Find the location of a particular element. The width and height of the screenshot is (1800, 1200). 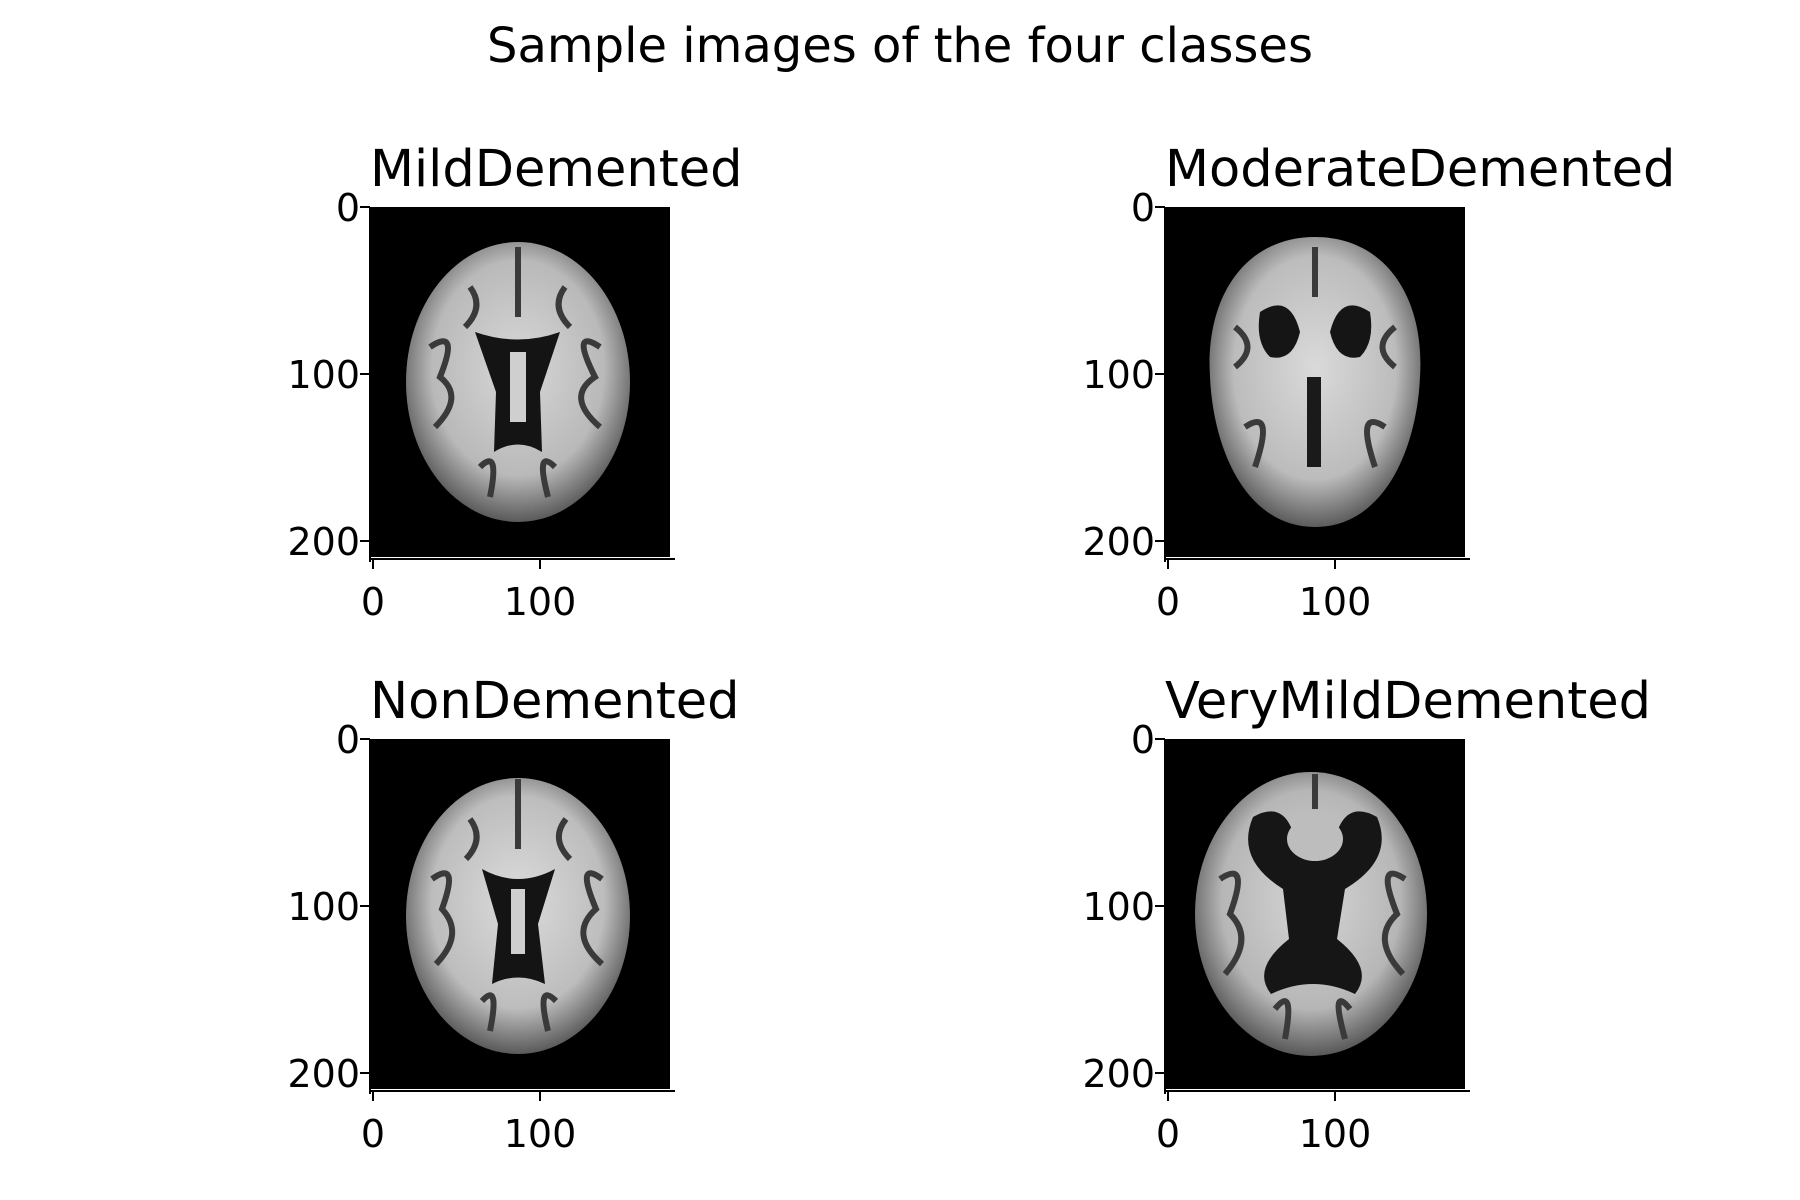

panel-non-demented: NonDemented 0 100 200 0 100 is located at coordinates (470, 932).